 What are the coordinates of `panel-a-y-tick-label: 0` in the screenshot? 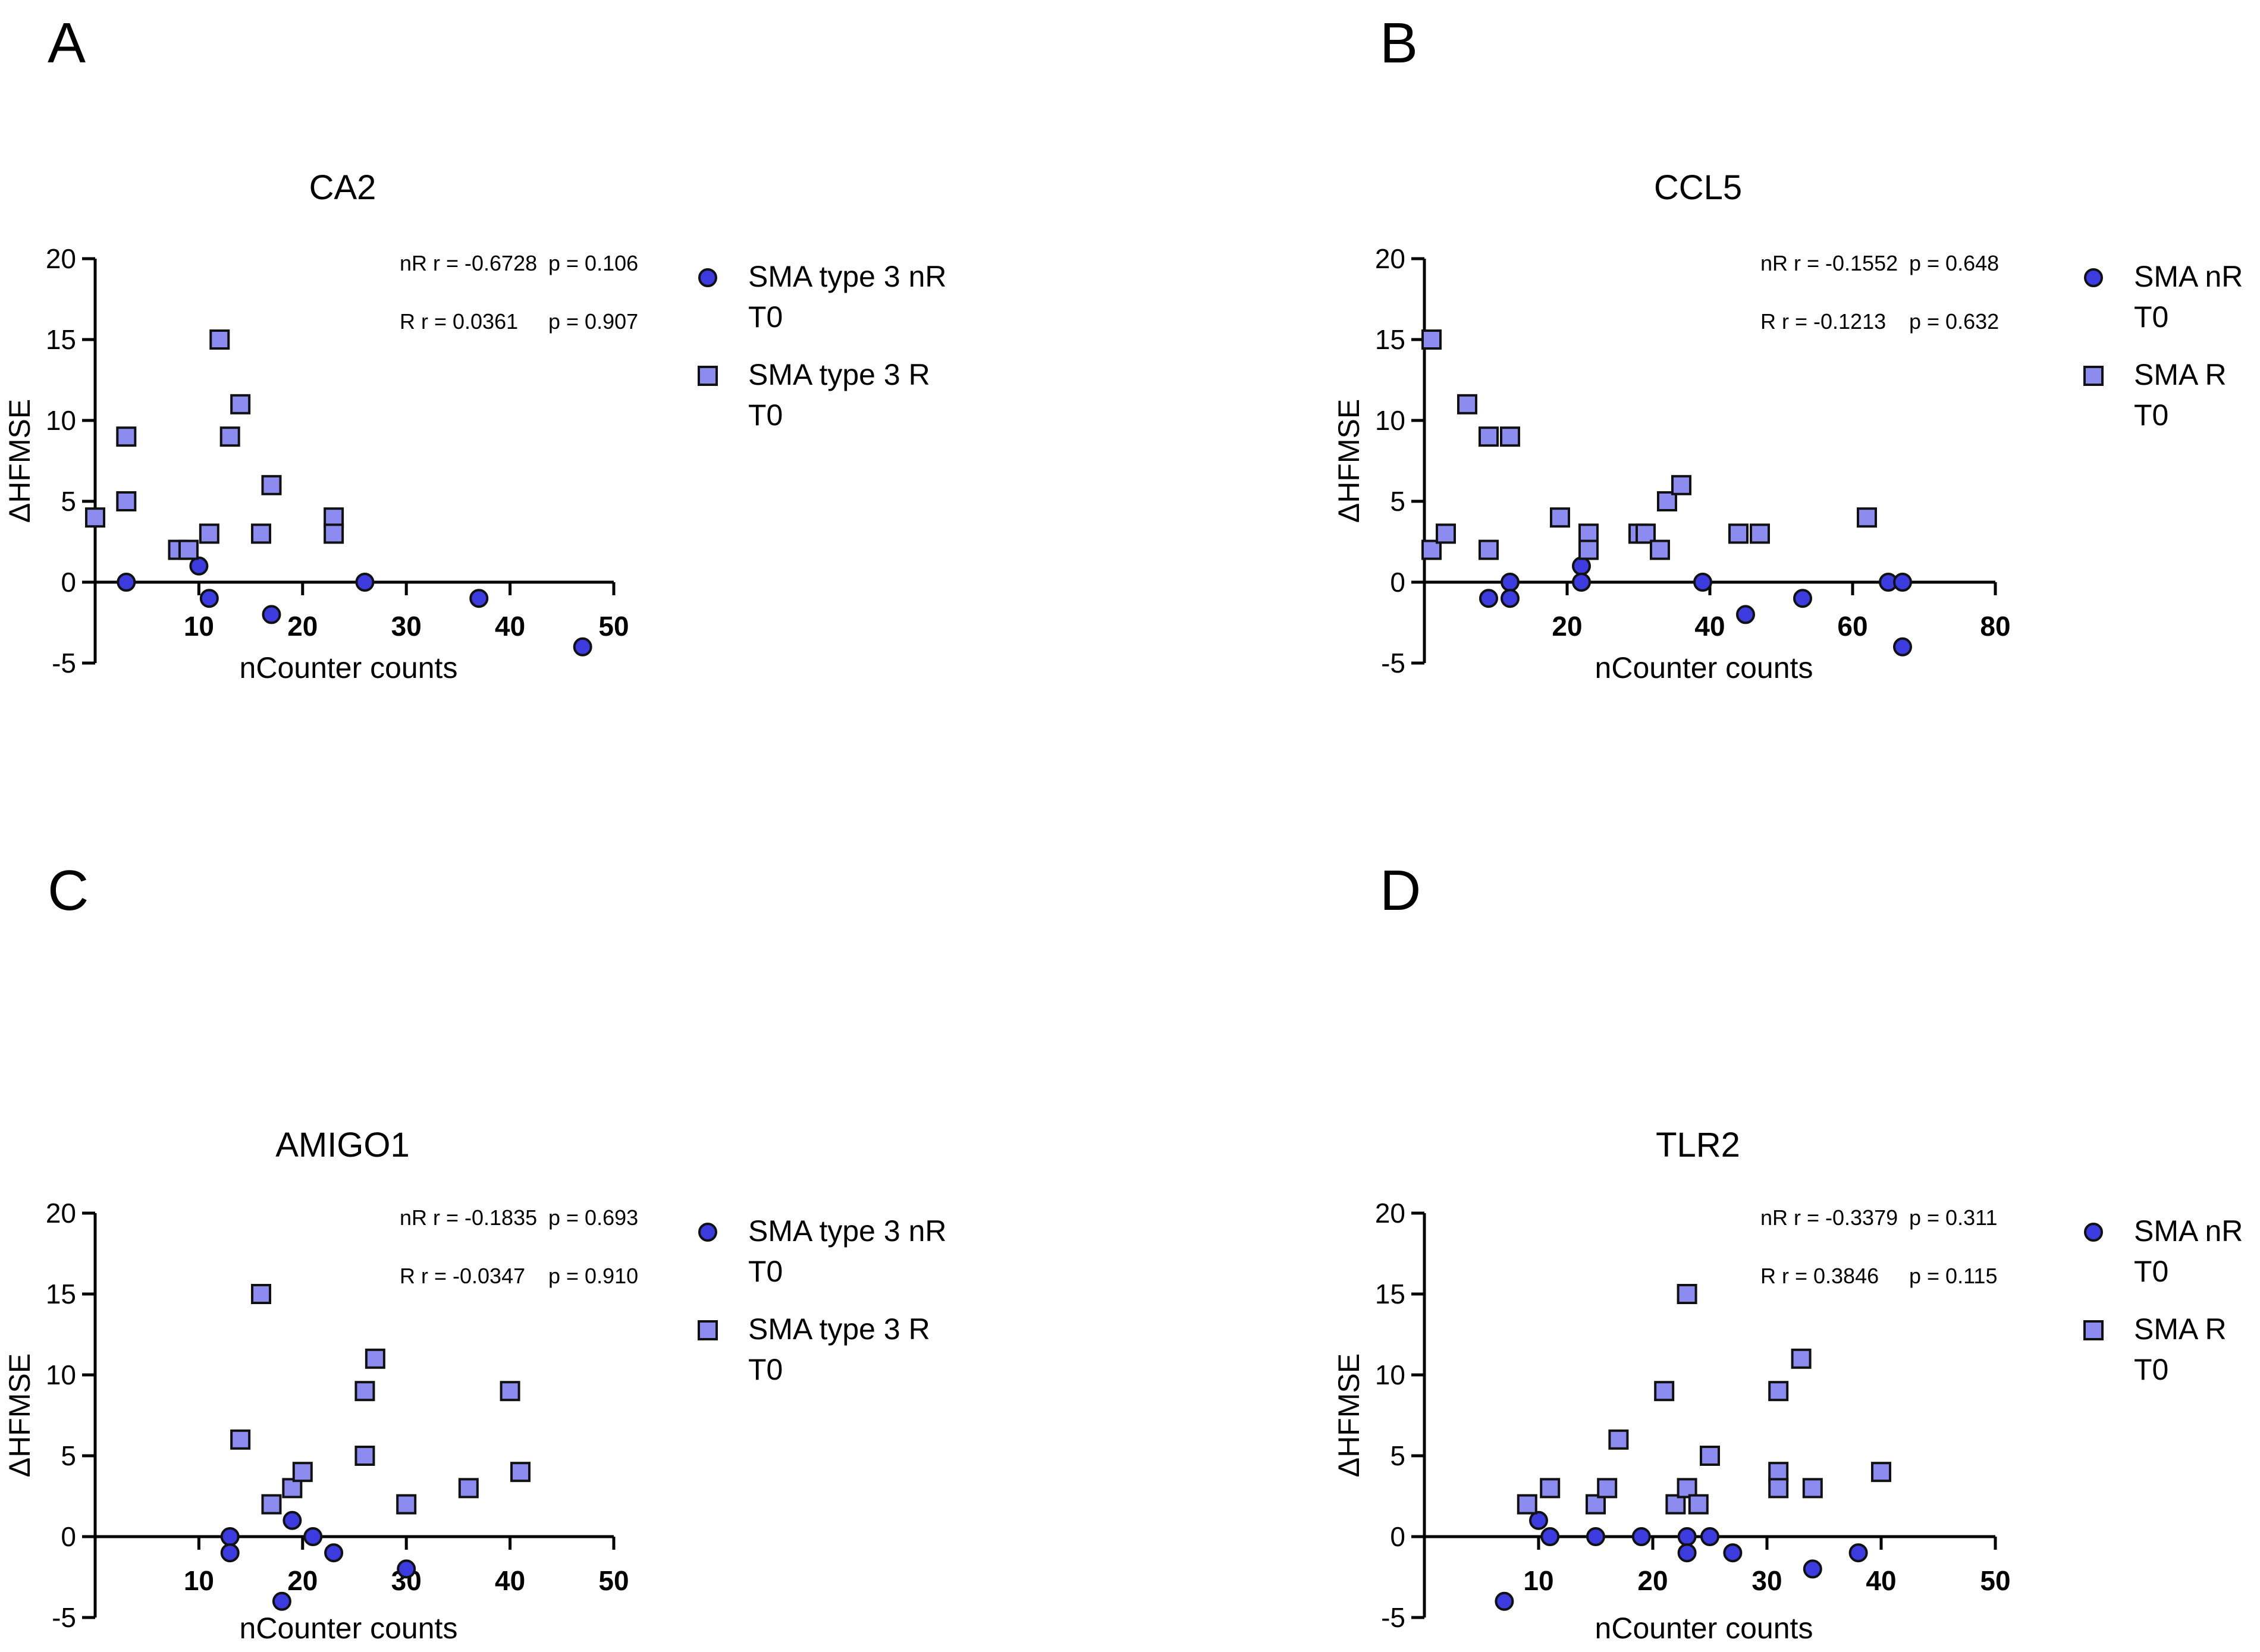 It's located at (68, 582).